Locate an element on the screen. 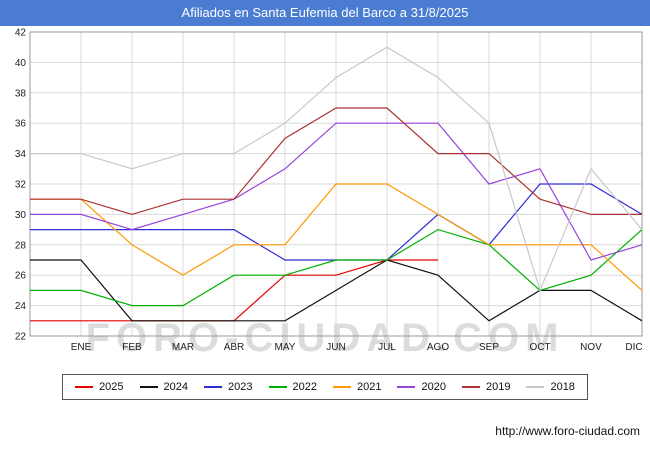  legend: 2025 2024 2023 2022 2021 2020 2019 2018 is located at coordinates (325, 387).